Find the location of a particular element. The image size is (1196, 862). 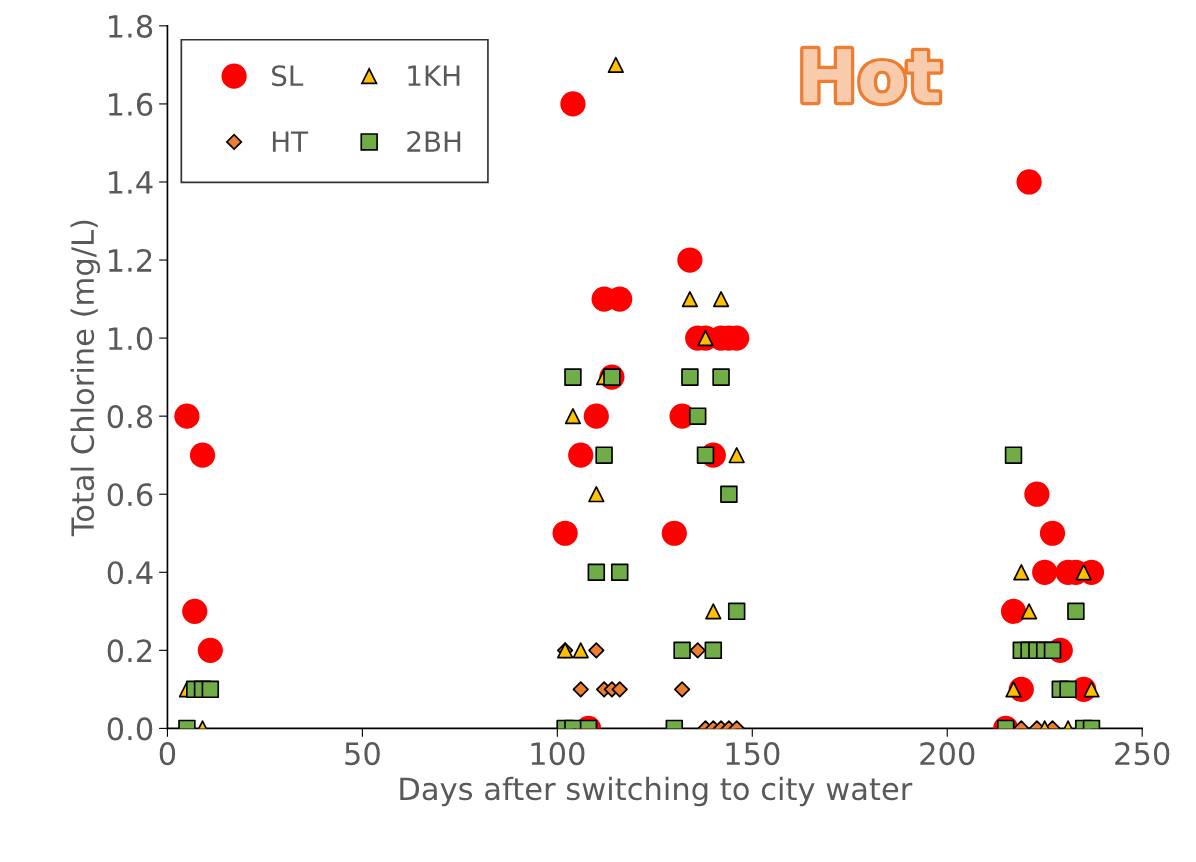

legend-label: SL is located at coordinates (288, 76).